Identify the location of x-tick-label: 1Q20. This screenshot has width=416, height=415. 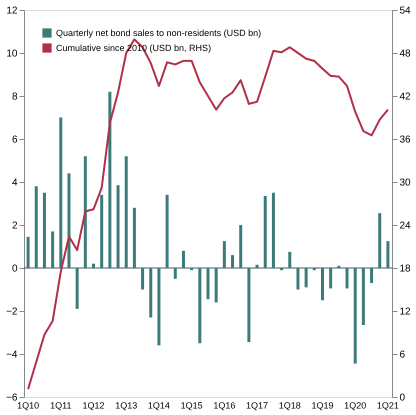
(355, 405).